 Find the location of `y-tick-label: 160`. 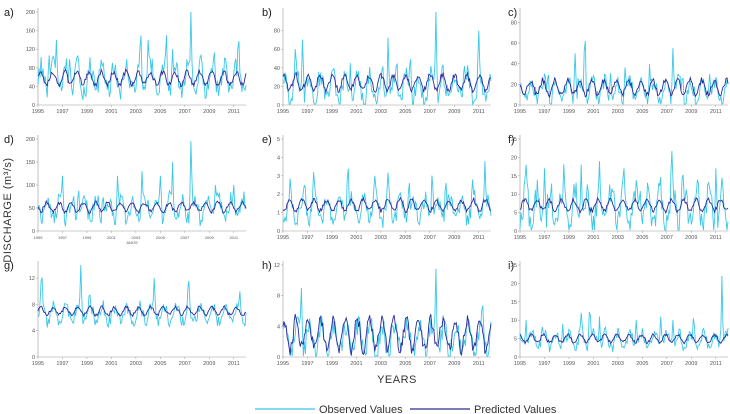

y-tick-label: 160 is located at coordinates (30, 32).